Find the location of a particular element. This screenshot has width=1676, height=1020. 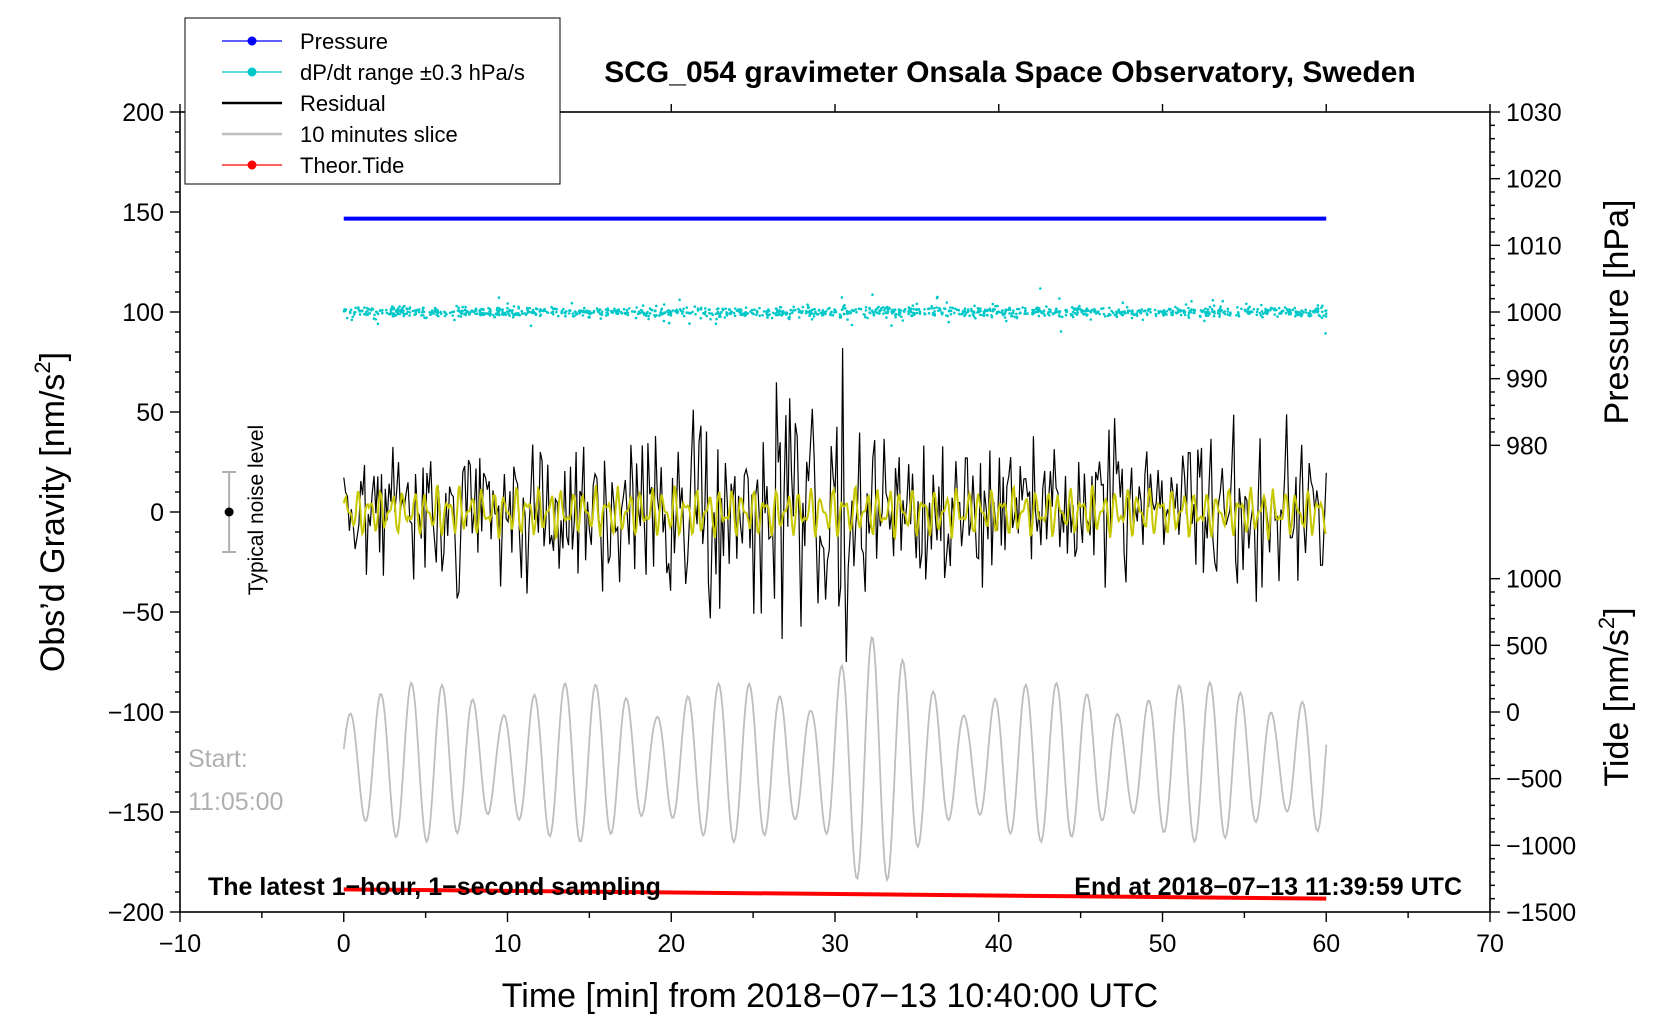

legend-label: Theor.Tide is located at coordinates (352, 165).